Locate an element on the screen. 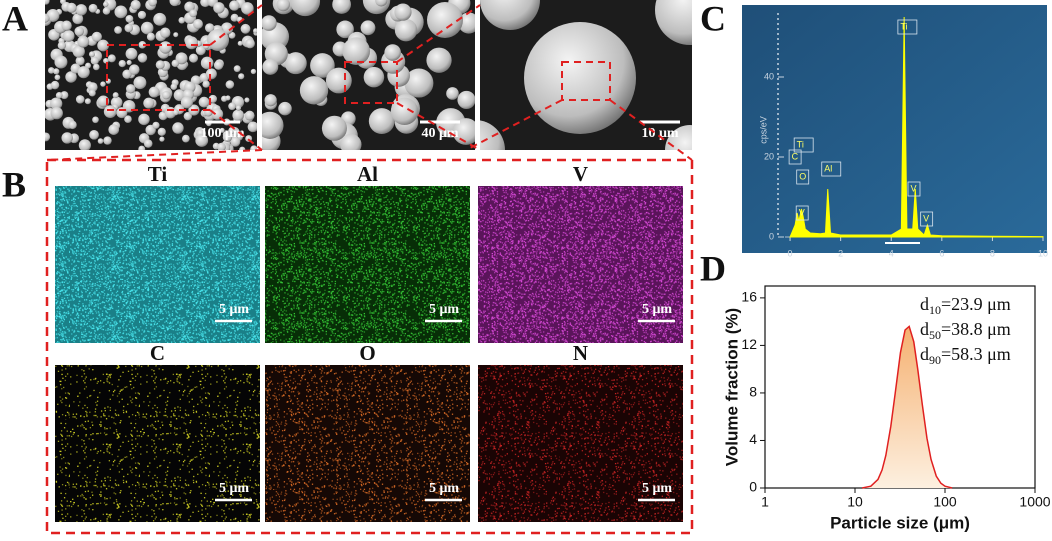  x-tick-label: 1 is located at coordinates (765, 502).